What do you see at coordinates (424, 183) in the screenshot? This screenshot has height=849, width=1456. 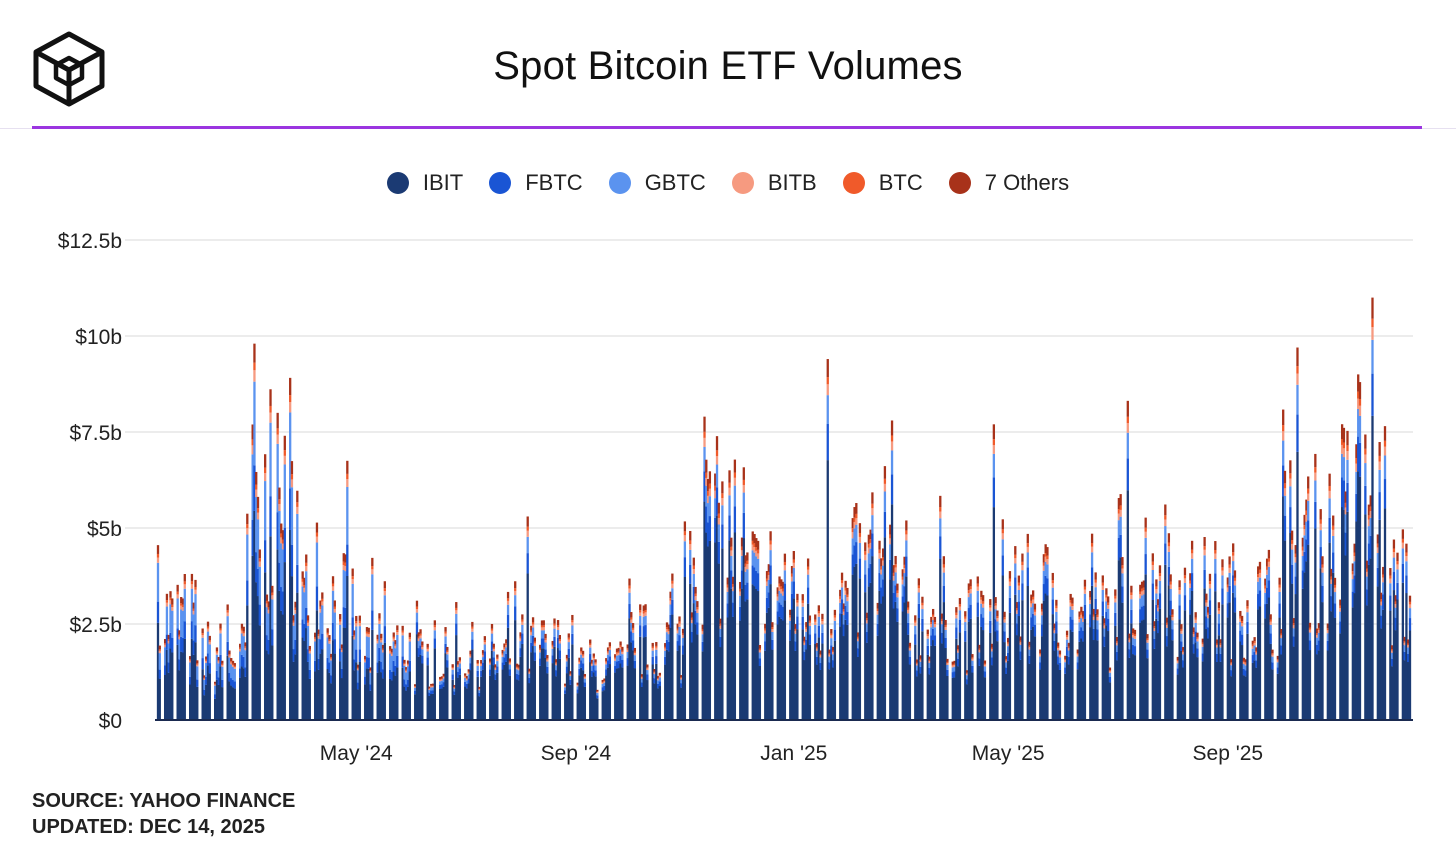 I see `legend-item-ibit: IBIT` at bounding box center [424, 183].